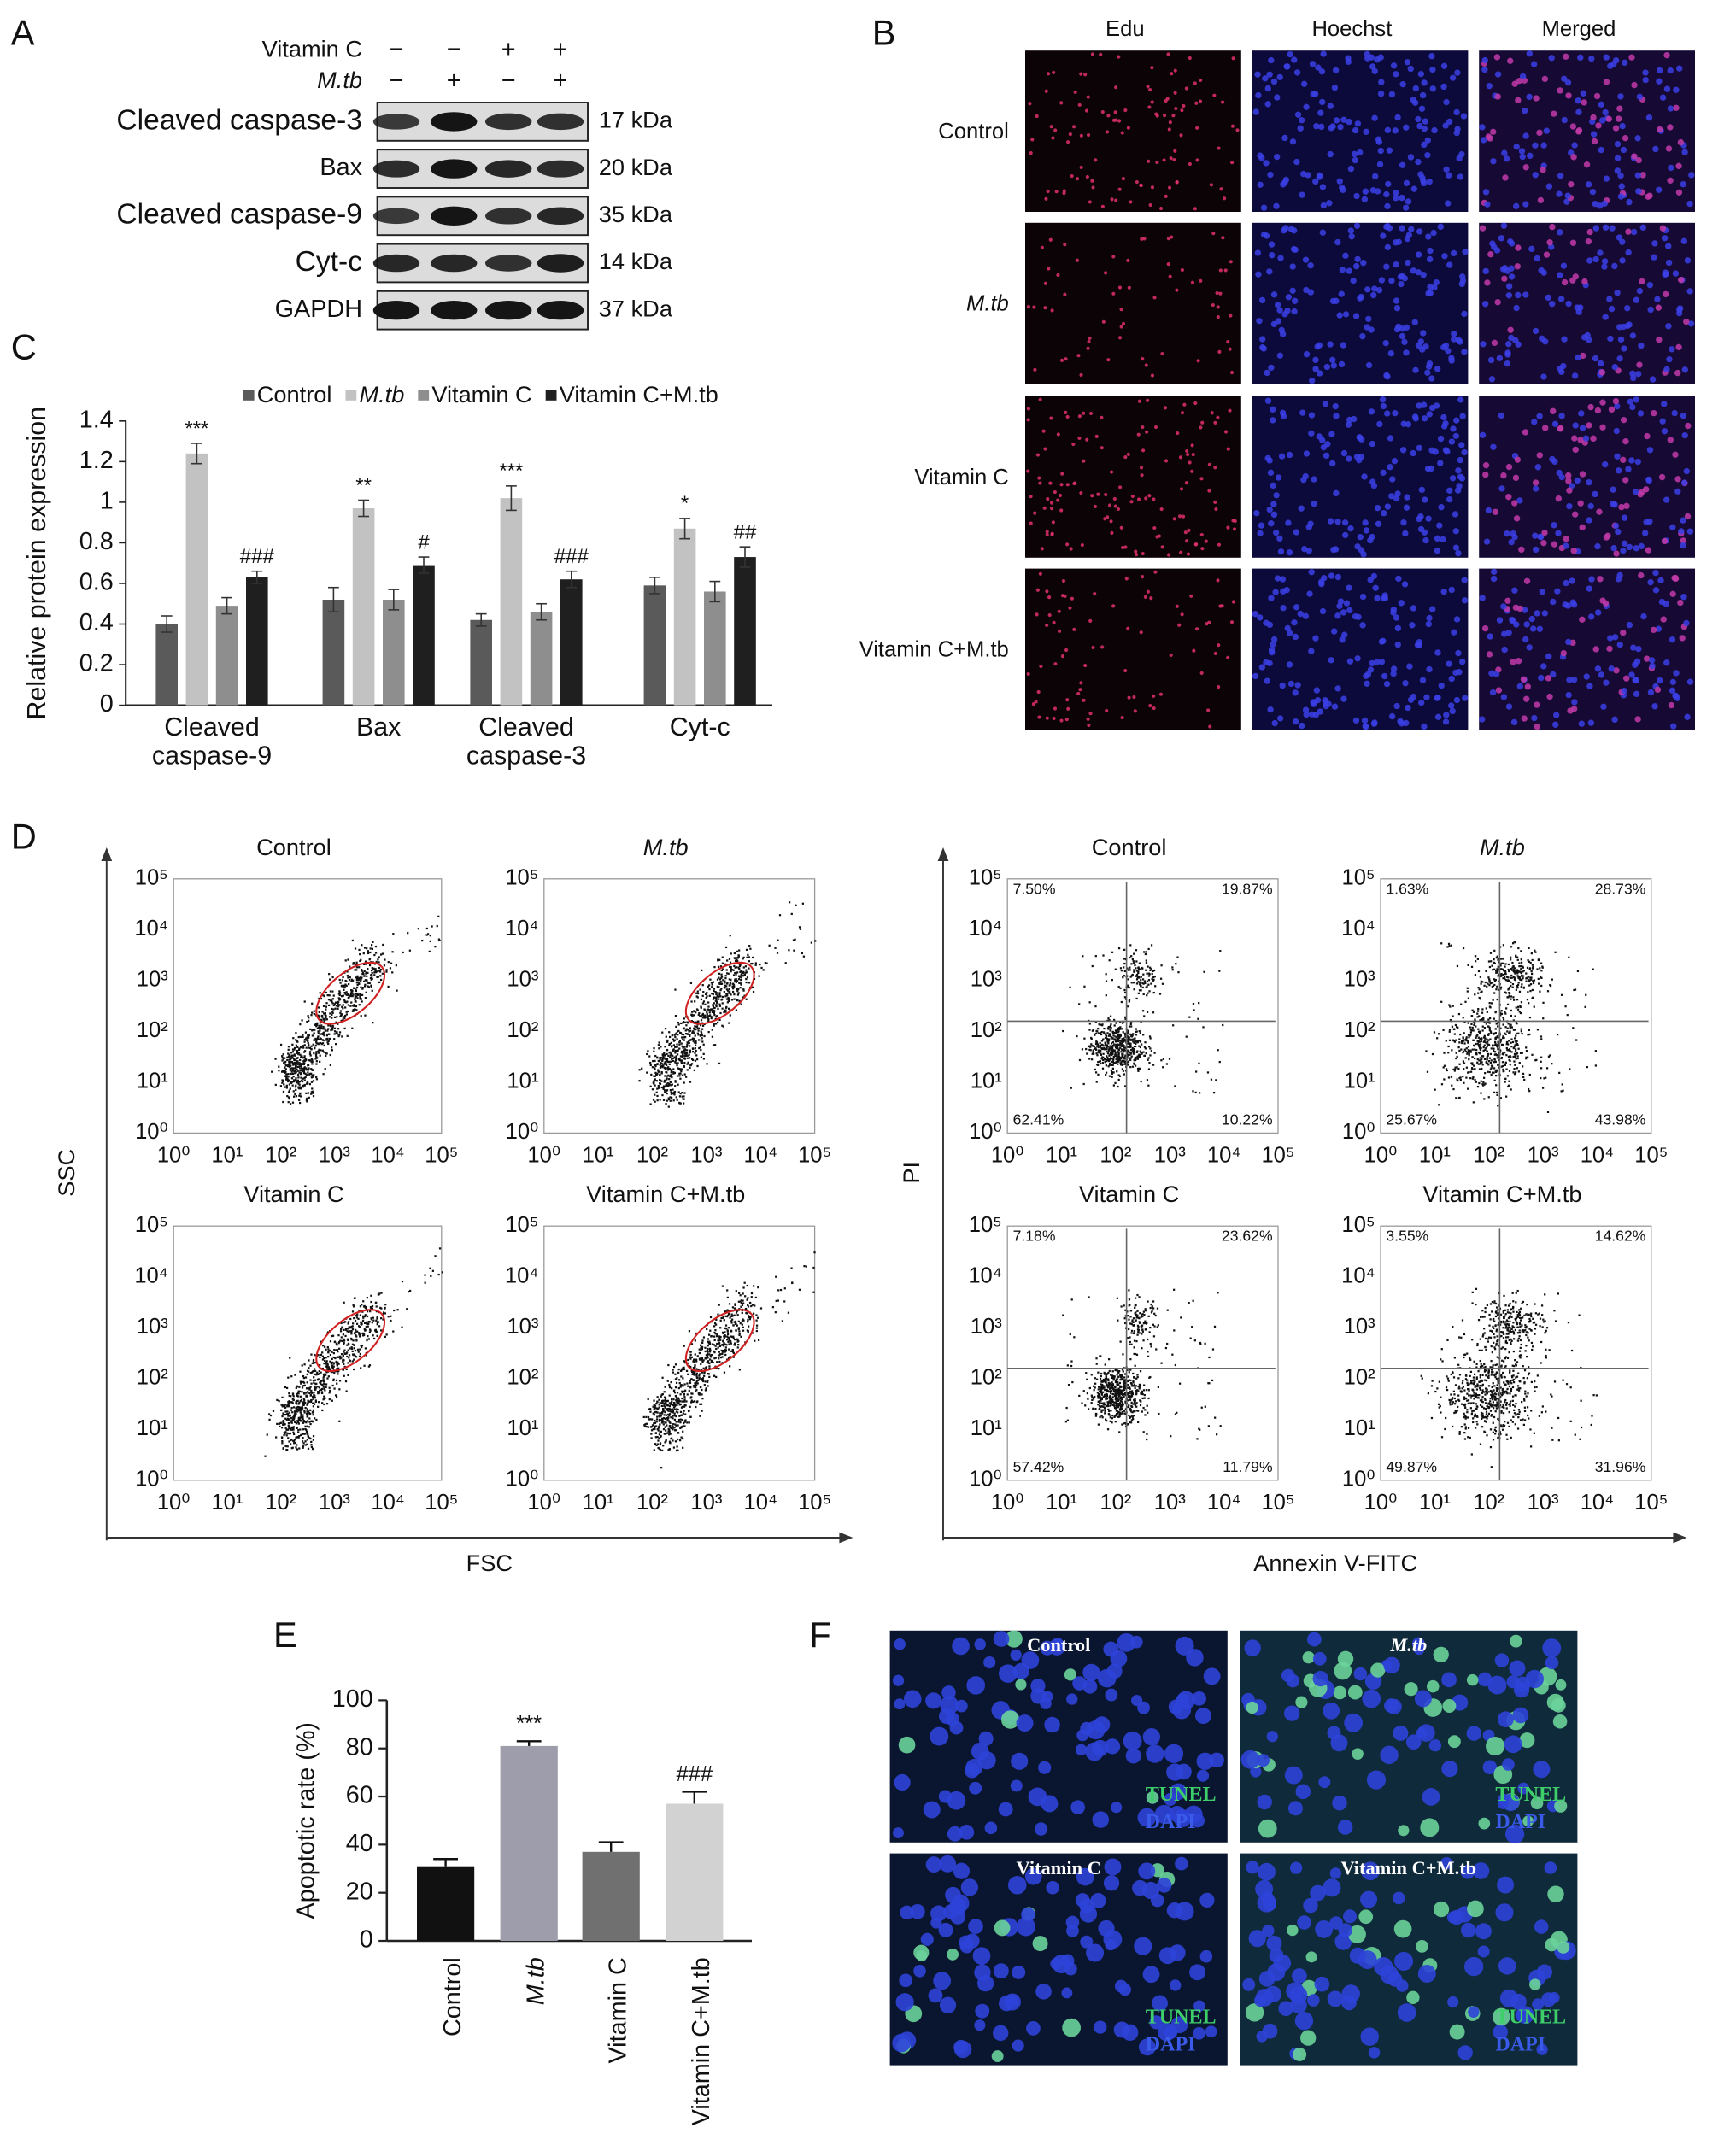 This screenshot has height=2151, width=1736. What do you see at coordinates (152, 1225) in the screenshot?
I see `y-tick-label: 10⁵` at bounding box center [152, 1225].